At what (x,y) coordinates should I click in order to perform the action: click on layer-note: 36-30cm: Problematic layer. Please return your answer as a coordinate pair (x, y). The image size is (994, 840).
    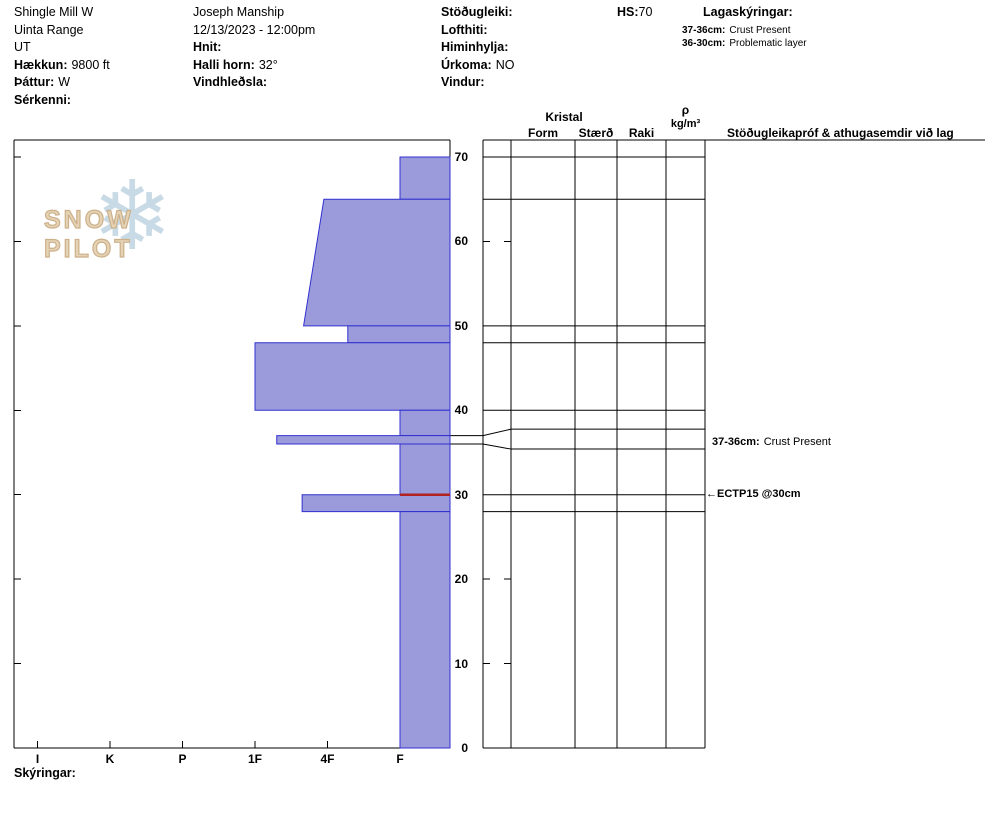
    Looking at the image, I should click on (744, 44).